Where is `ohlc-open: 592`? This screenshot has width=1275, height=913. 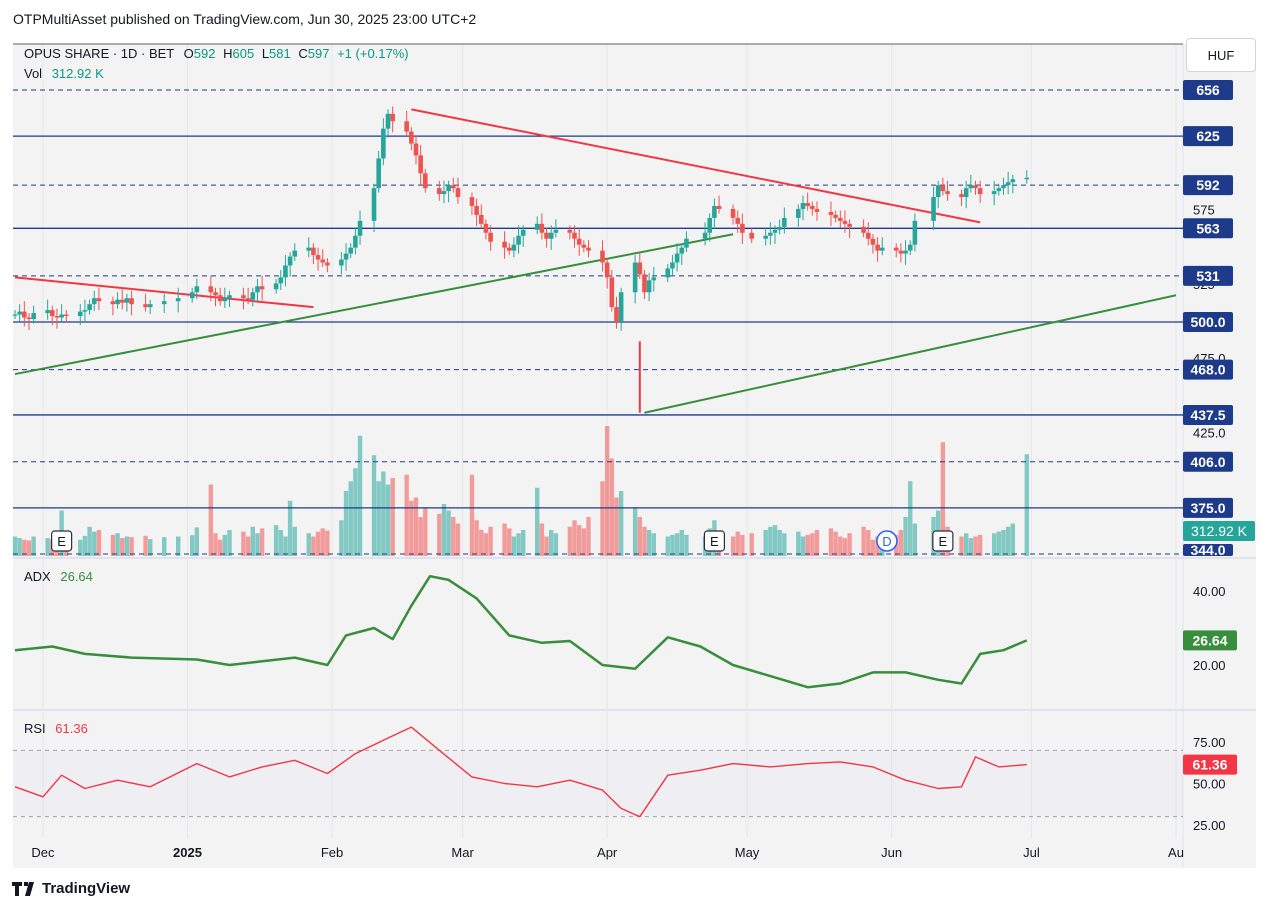
ohlc-open: 592 is located at coordinates (204, 53).